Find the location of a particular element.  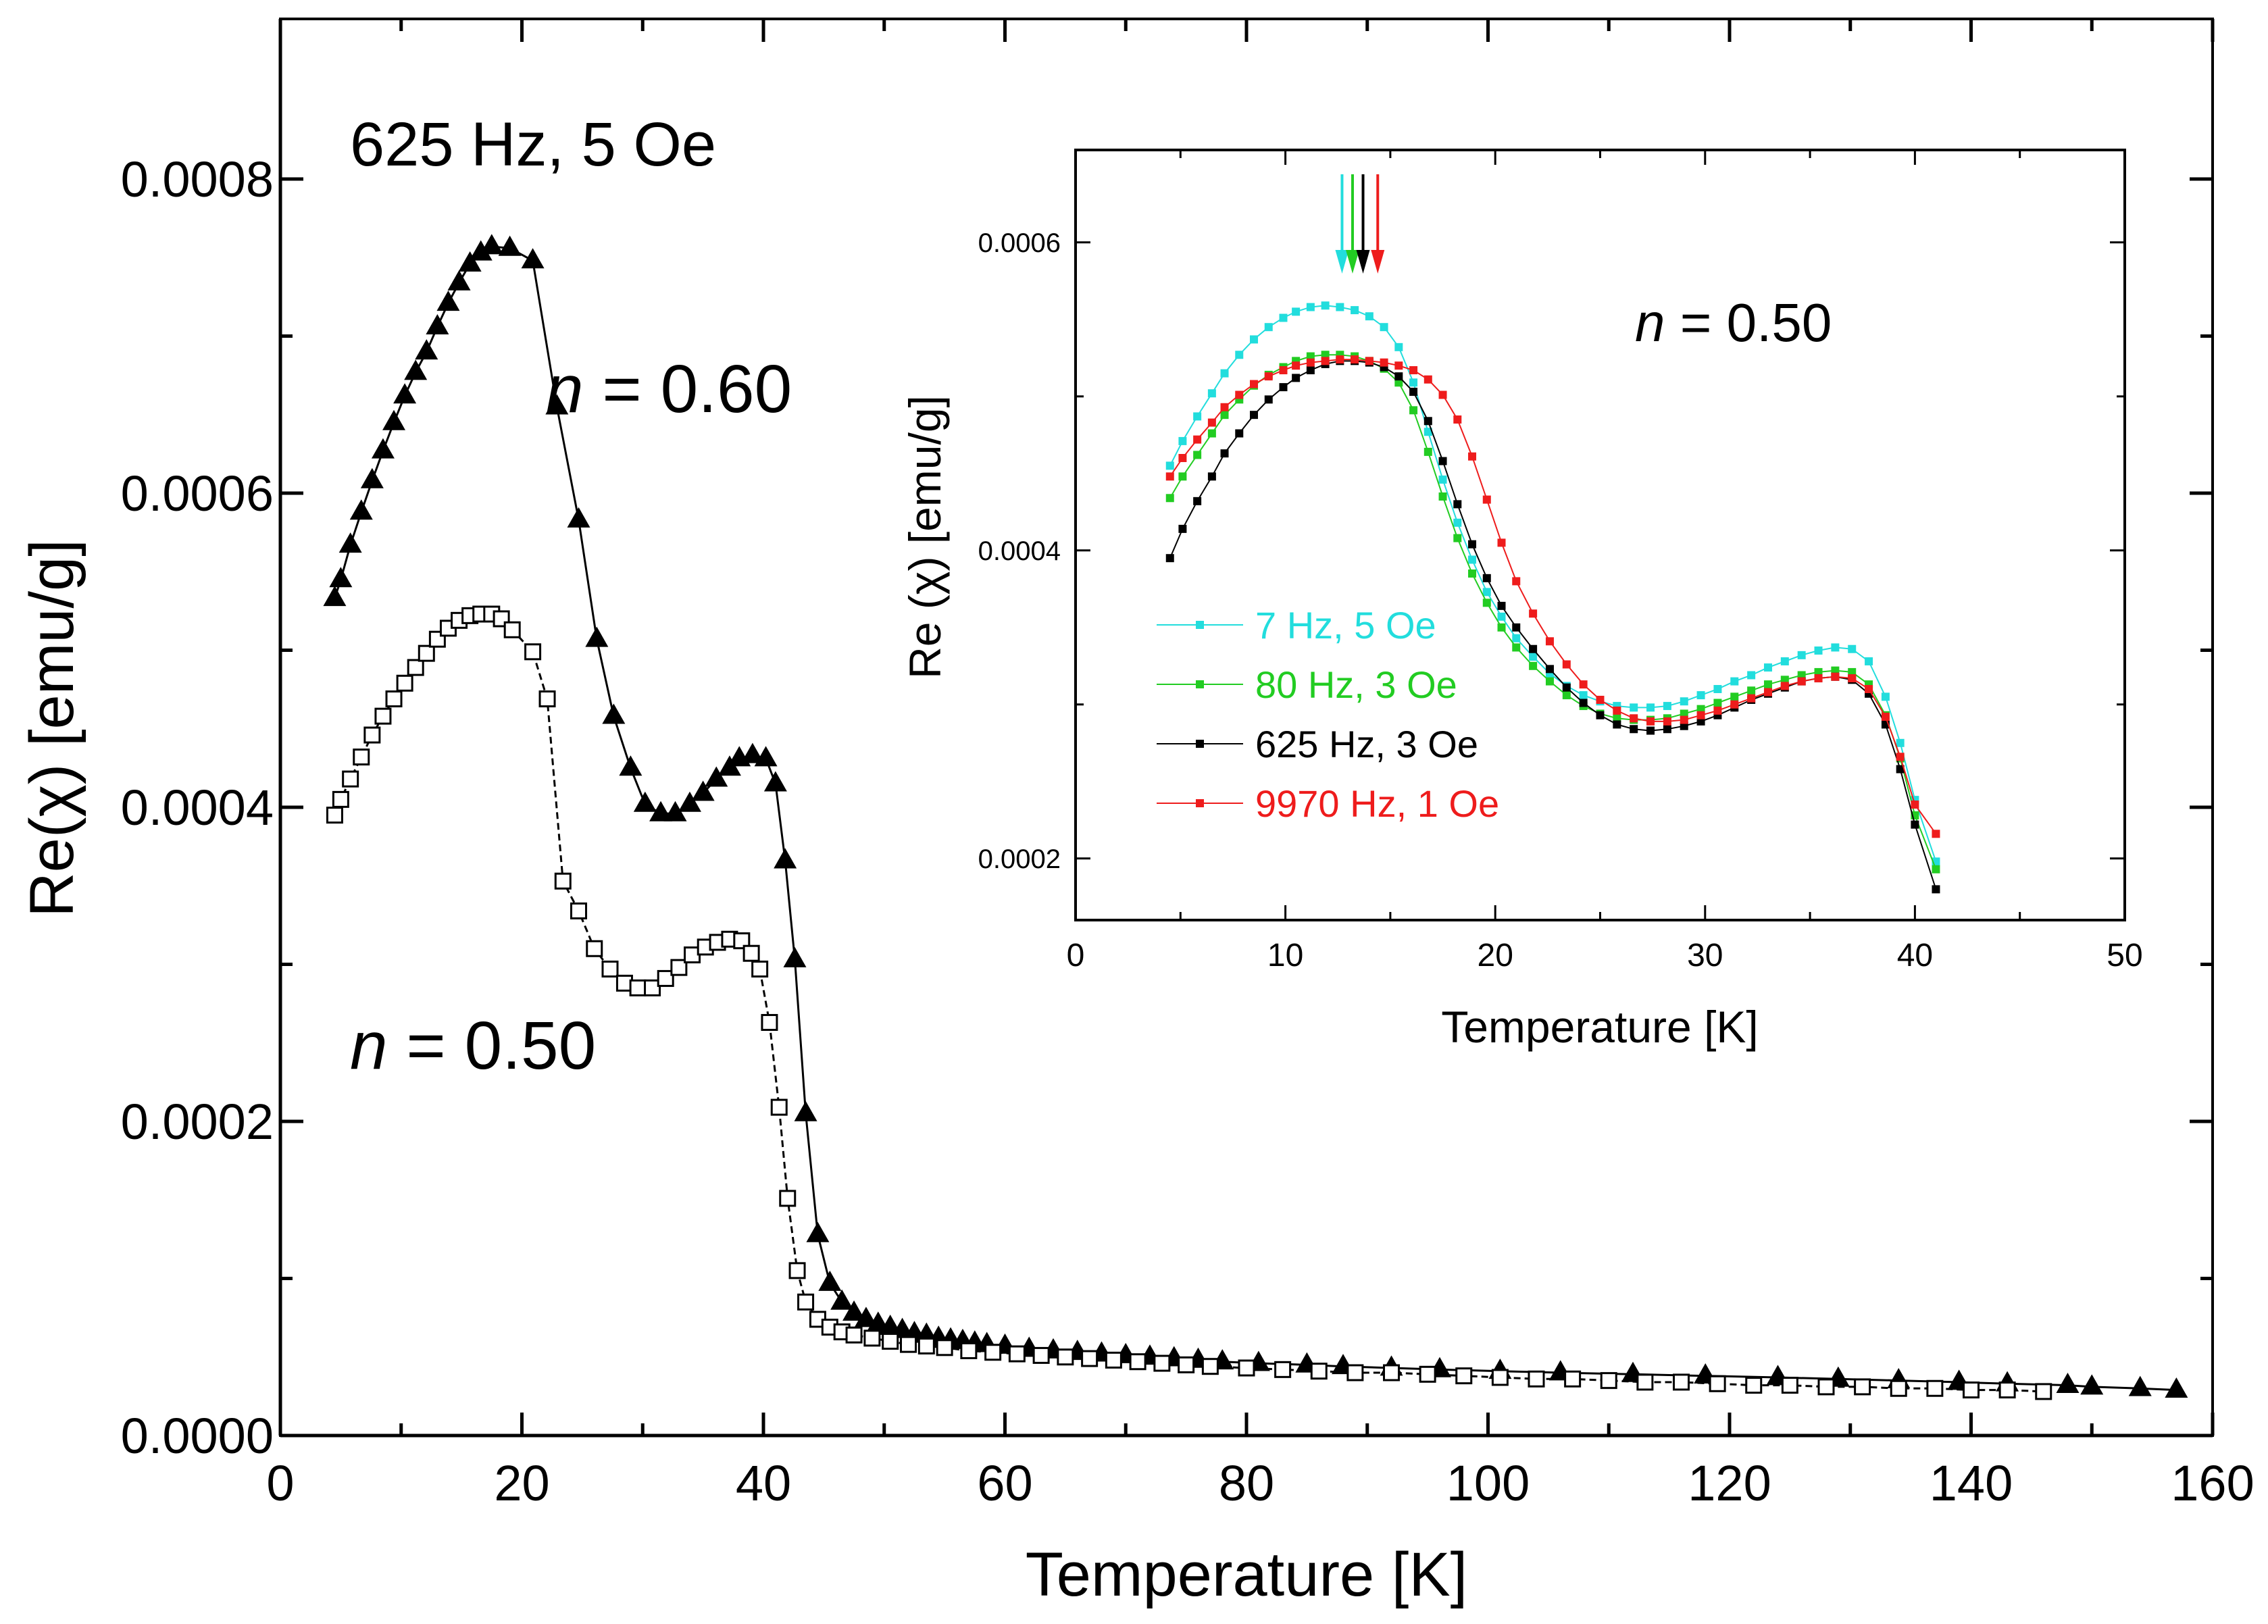

annotation-n060-value: = 0.60 is located at coordinates (688, 389).